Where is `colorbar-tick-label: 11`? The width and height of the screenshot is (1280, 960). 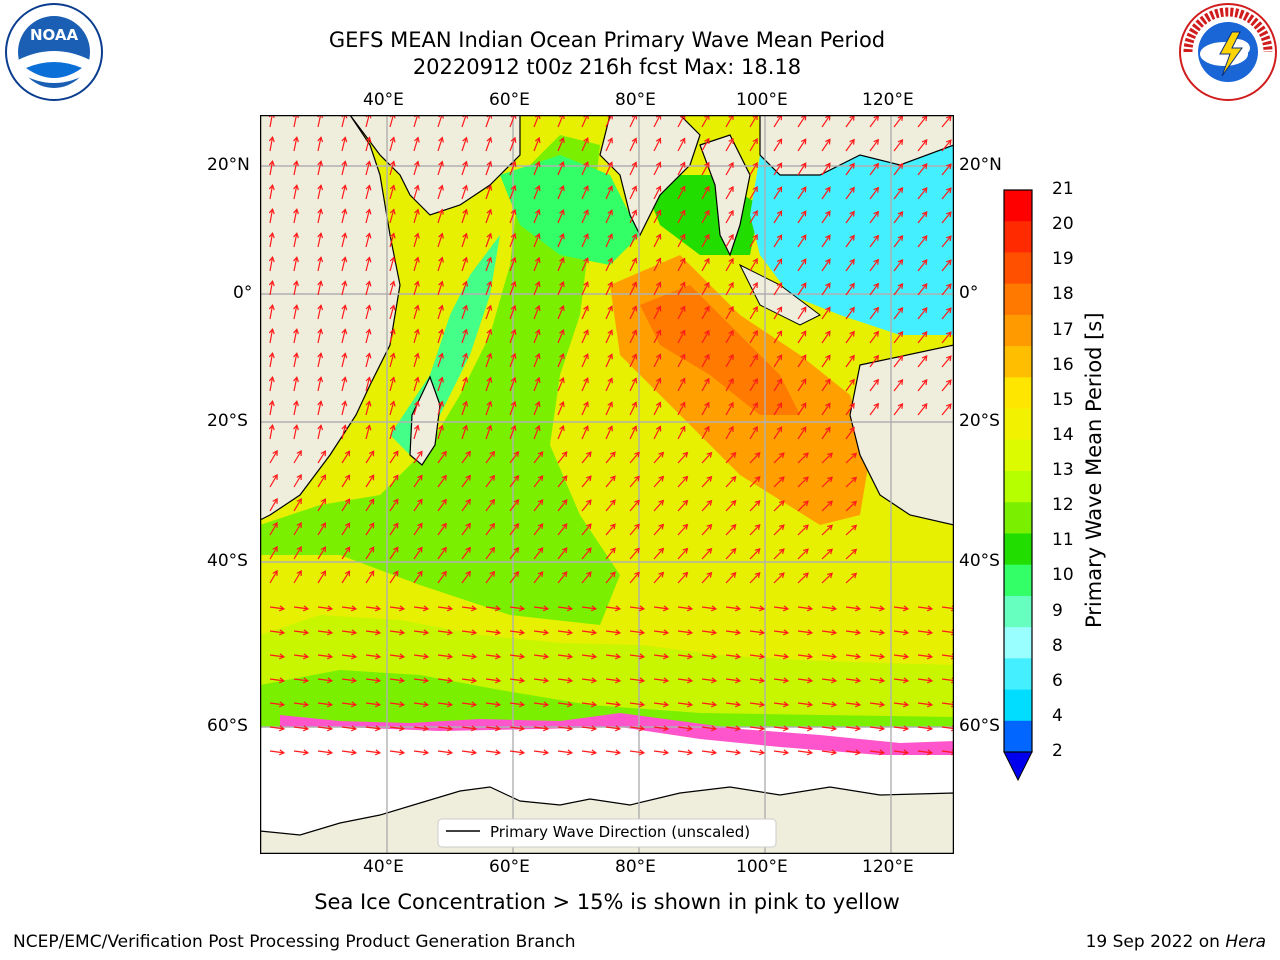 colorbar-tick-label: 11 is located at coordinates (1063, 540).